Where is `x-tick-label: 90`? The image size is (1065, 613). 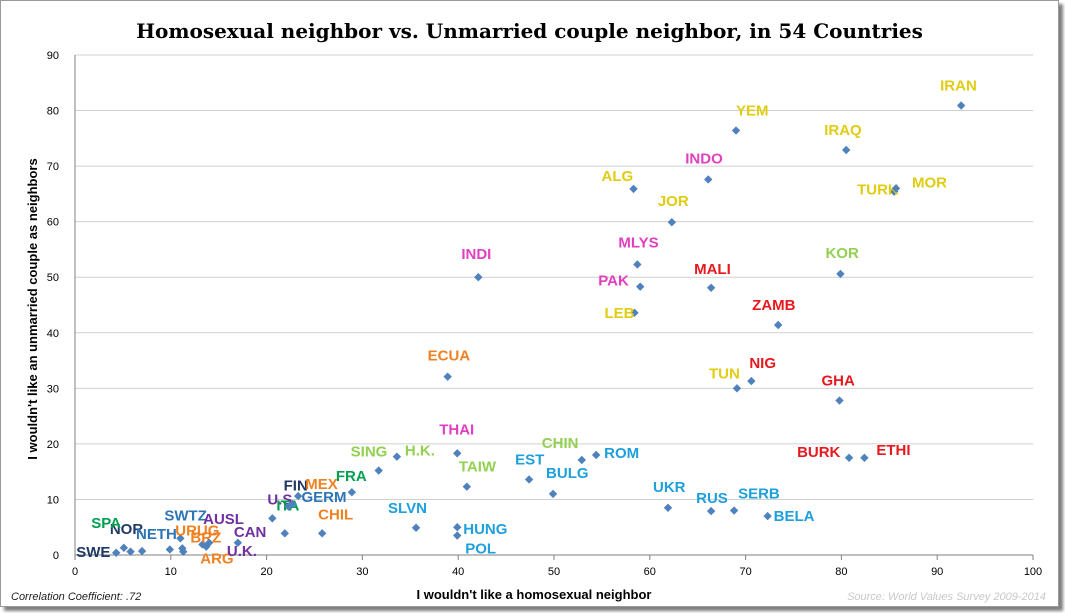 x-tick-label: 90 is located at coordinates (937, 572).